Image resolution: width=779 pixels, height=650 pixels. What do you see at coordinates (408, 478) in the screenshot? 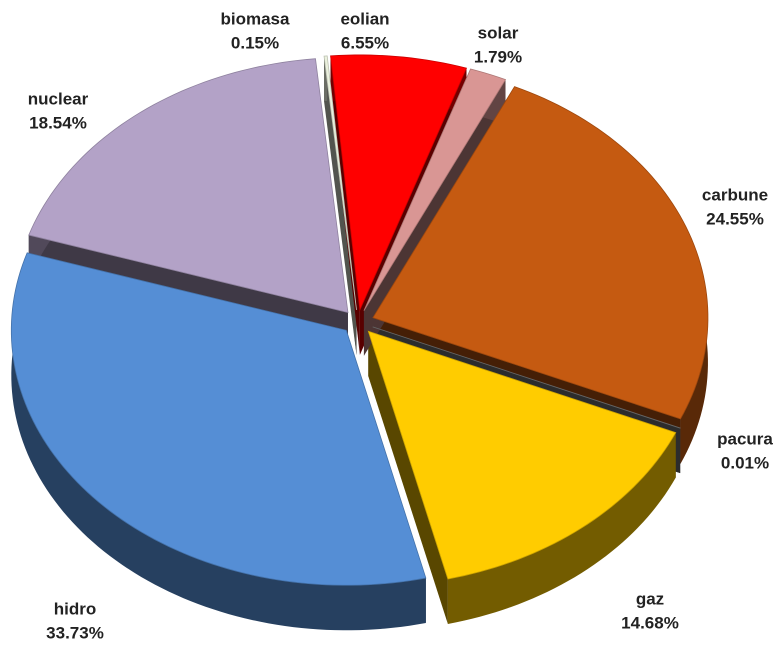
I see `slice-wall` at bounding box center [408, 478].